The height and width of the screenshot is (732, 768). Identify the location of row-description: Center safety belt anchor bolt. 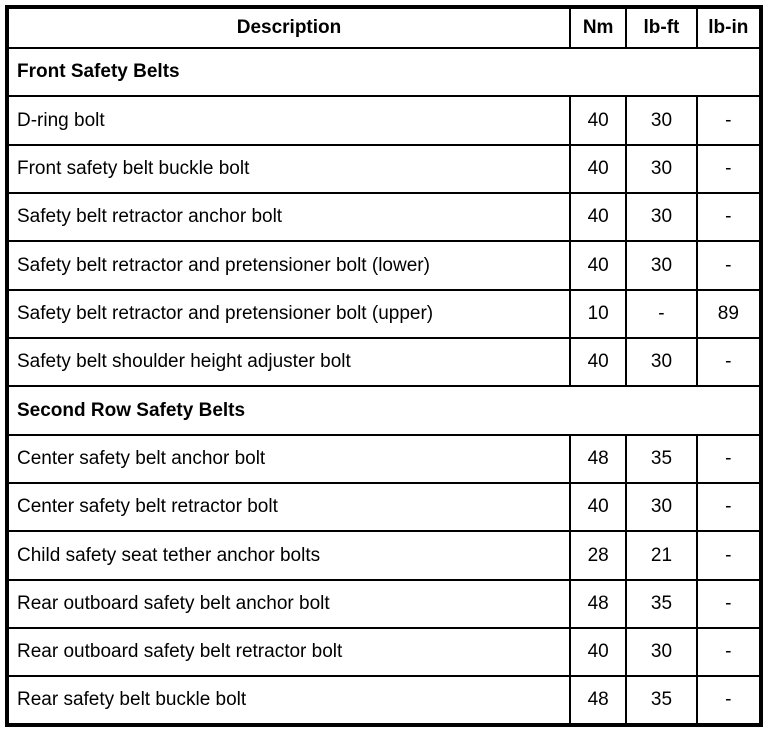
(288, 459).